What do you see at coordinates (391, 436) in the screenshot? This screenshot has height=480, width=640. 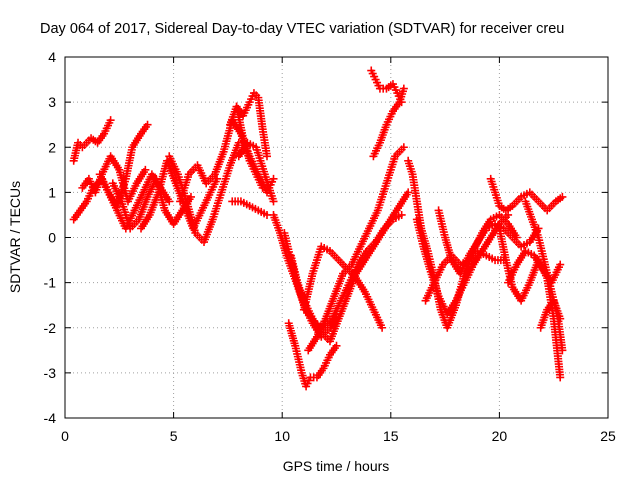 I see `x-tick-label: 15` at bounding box center [391, 436].